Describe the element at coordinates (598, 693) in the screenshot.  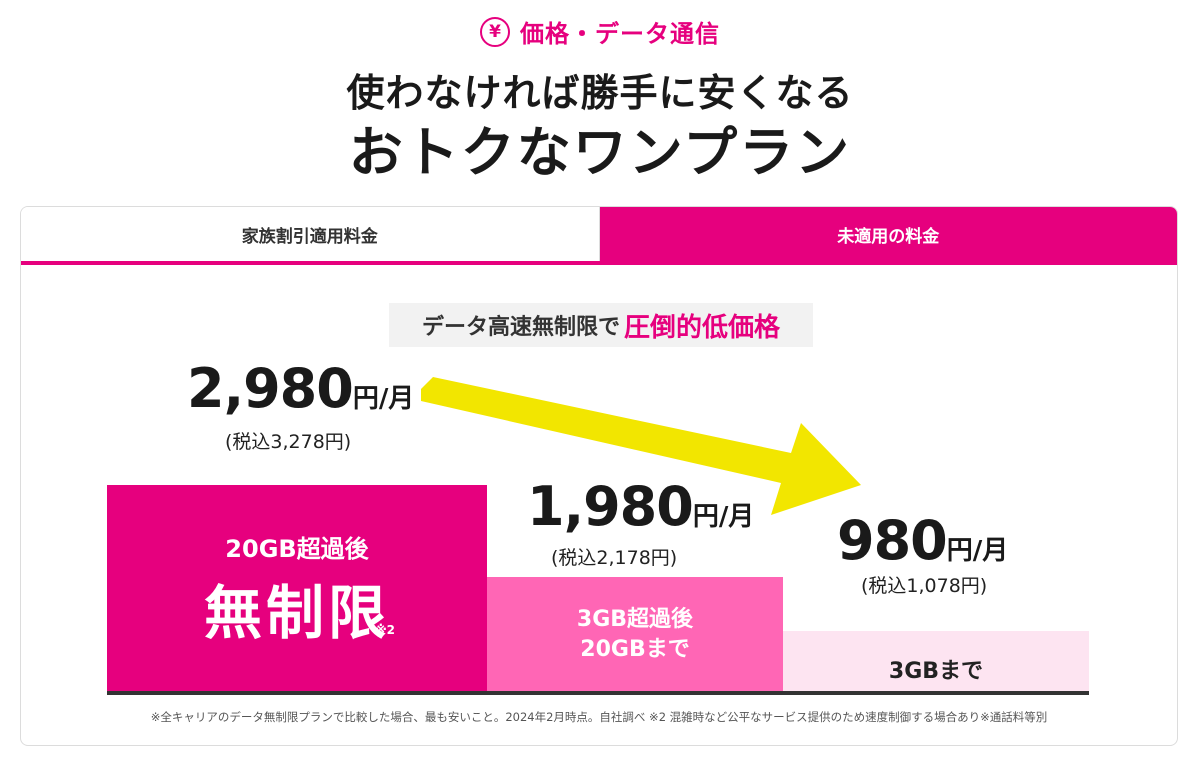
I see `chart-baseline` at that location.